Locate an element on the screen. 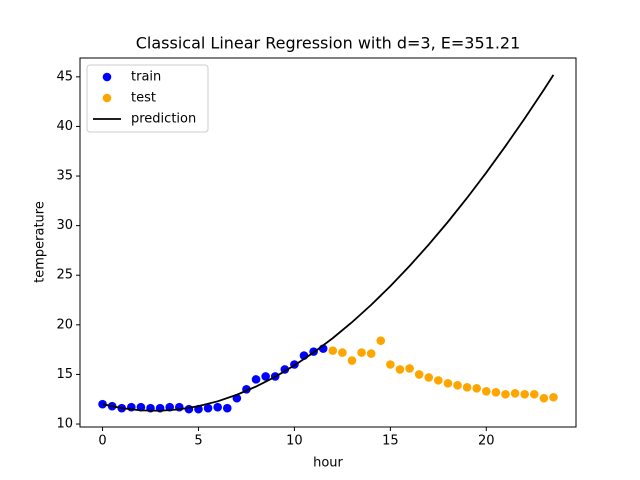  y-tick-label: 40 is located at coordinates (64, 126).